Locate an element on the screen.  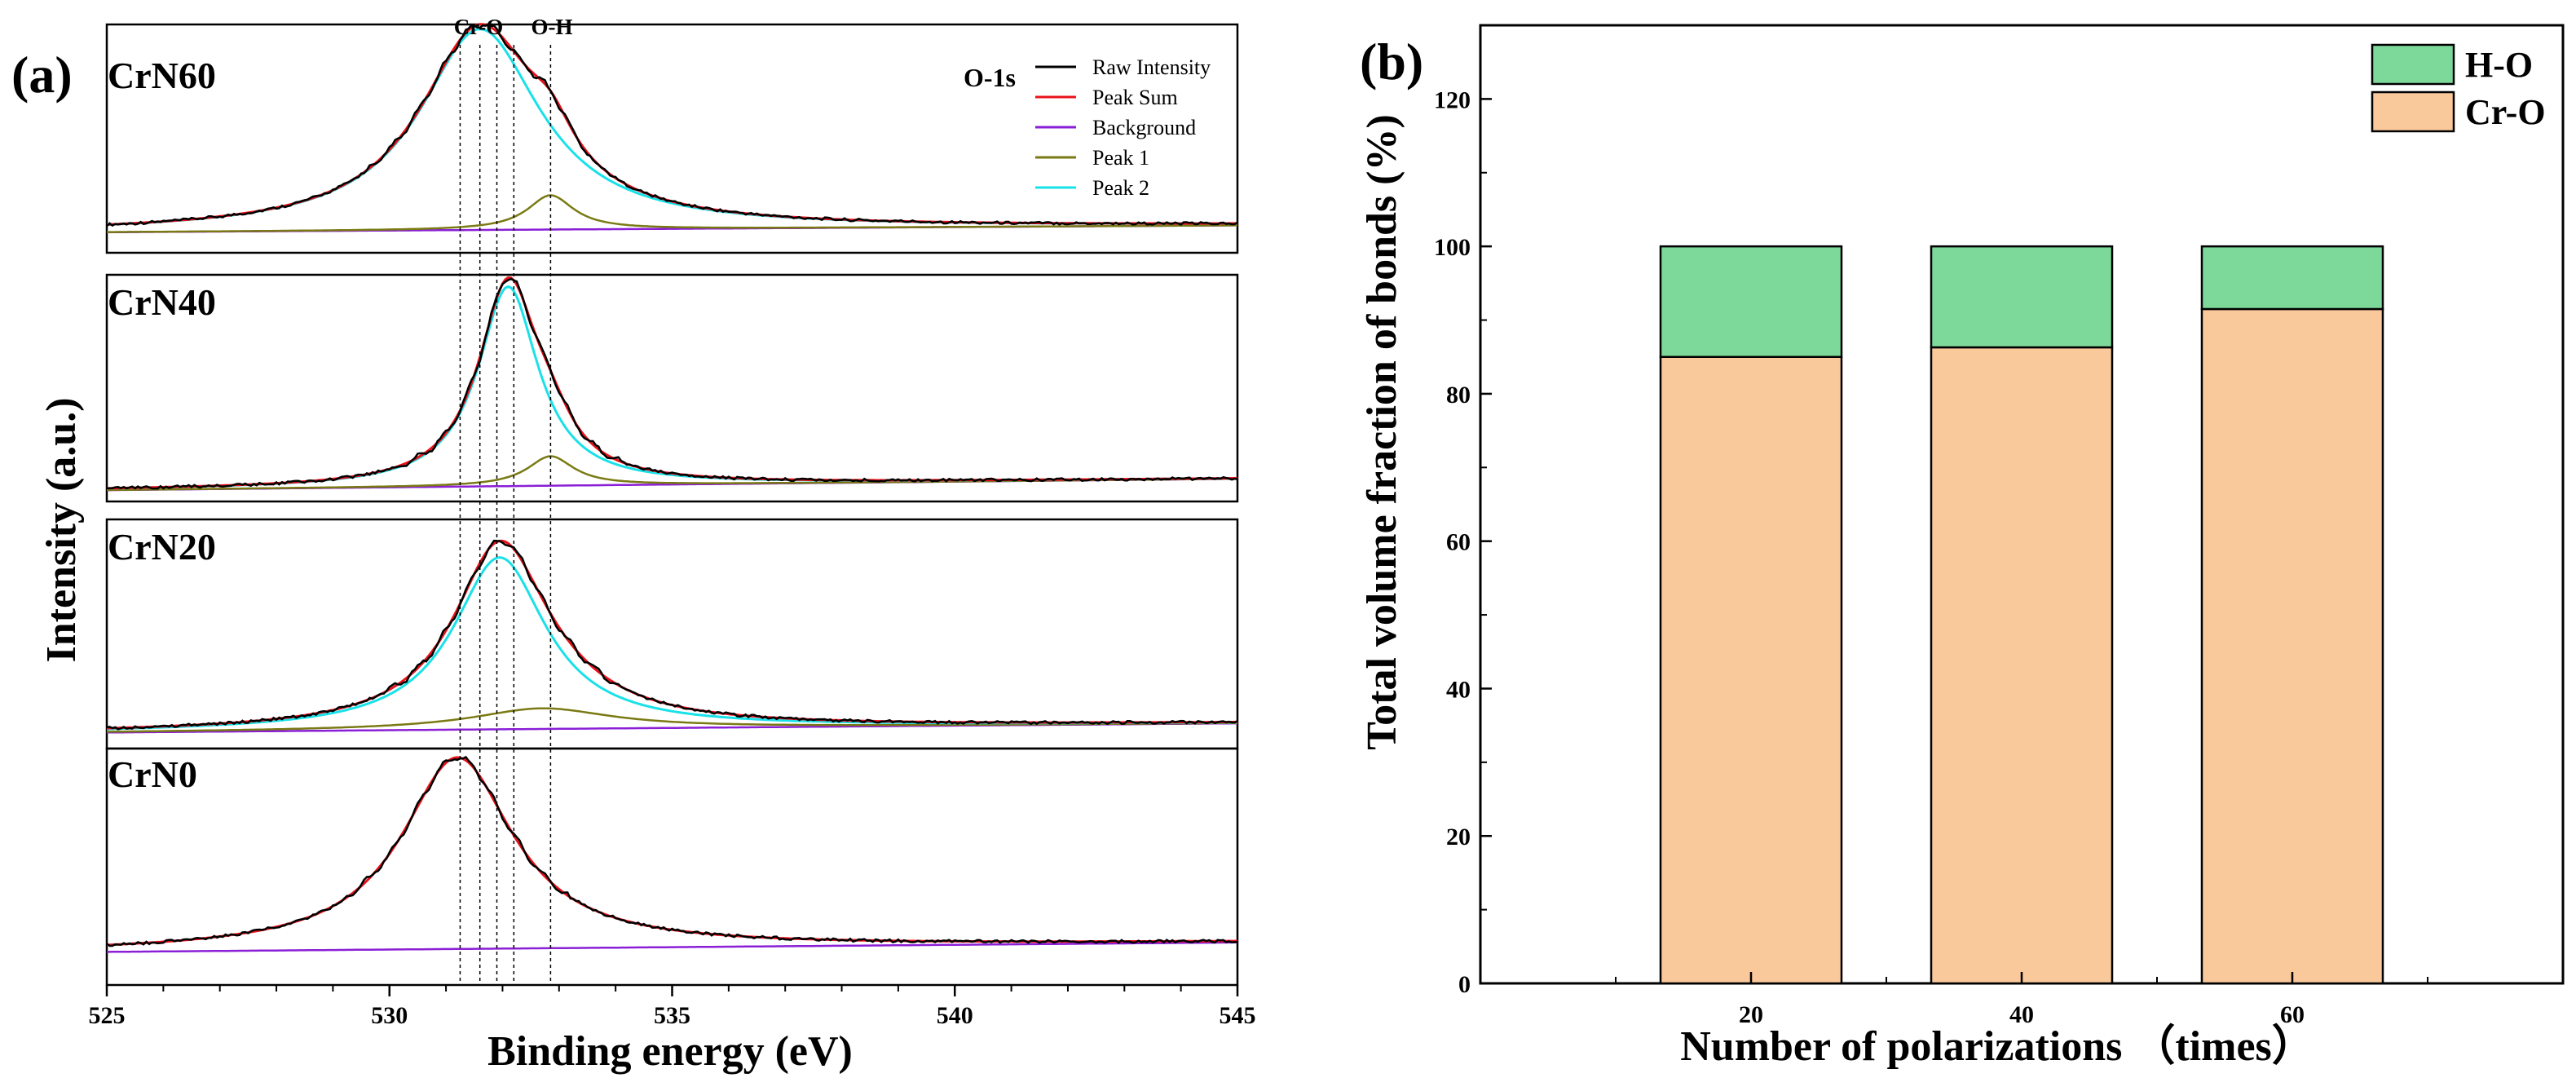
y-tick-label: 120 is located at coordinates (1452, 99).